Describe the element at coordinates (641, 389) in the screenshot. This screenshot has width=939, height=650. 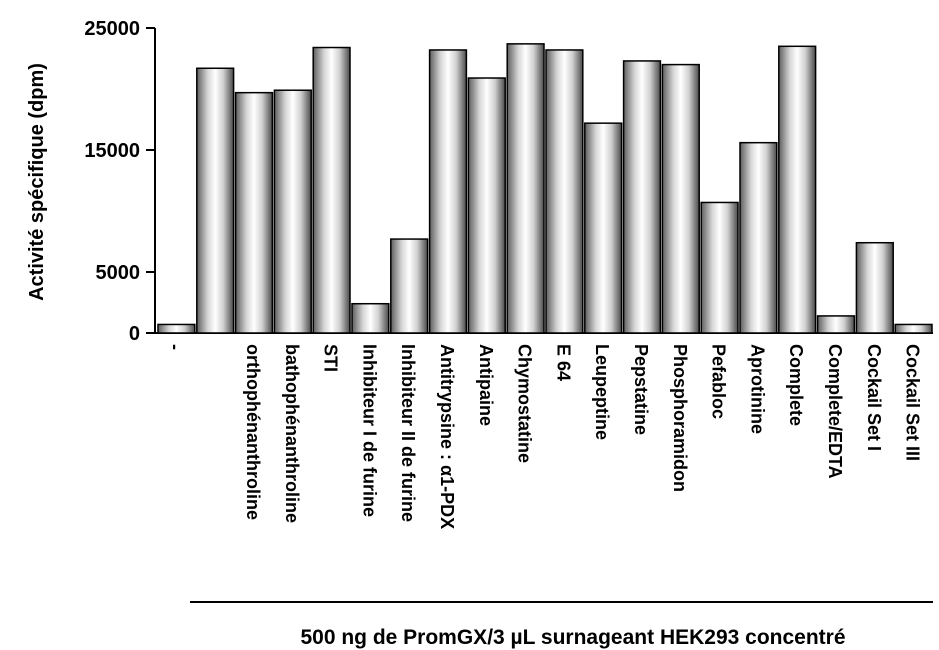
I see `x-tick-label: Pepstatine` at that location.